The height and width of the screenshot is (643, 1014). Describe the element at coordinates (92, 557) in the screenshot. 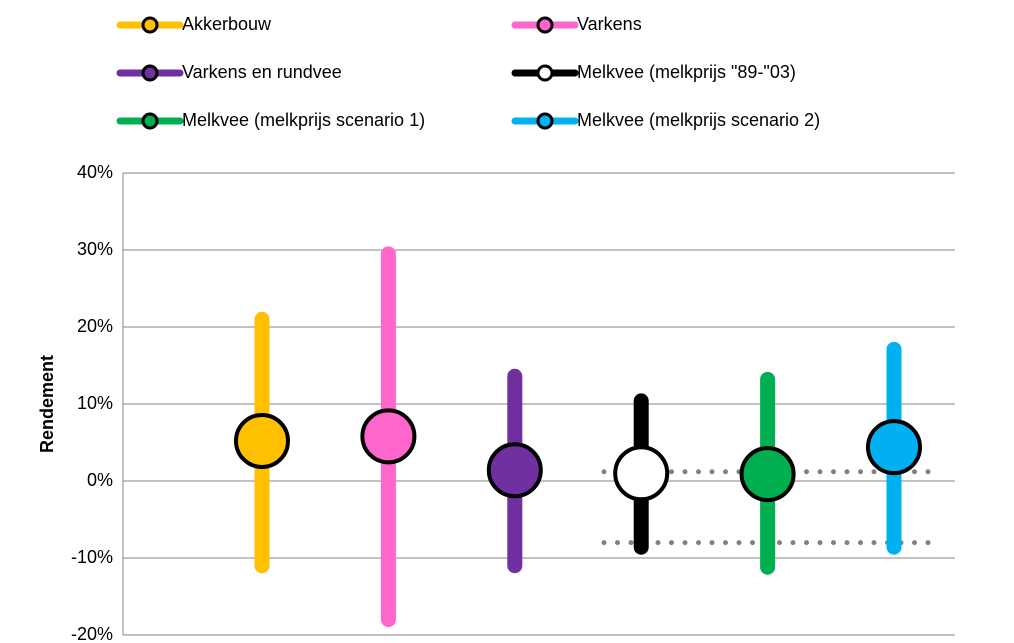

I see `y-tick-label: -10%` at that location.